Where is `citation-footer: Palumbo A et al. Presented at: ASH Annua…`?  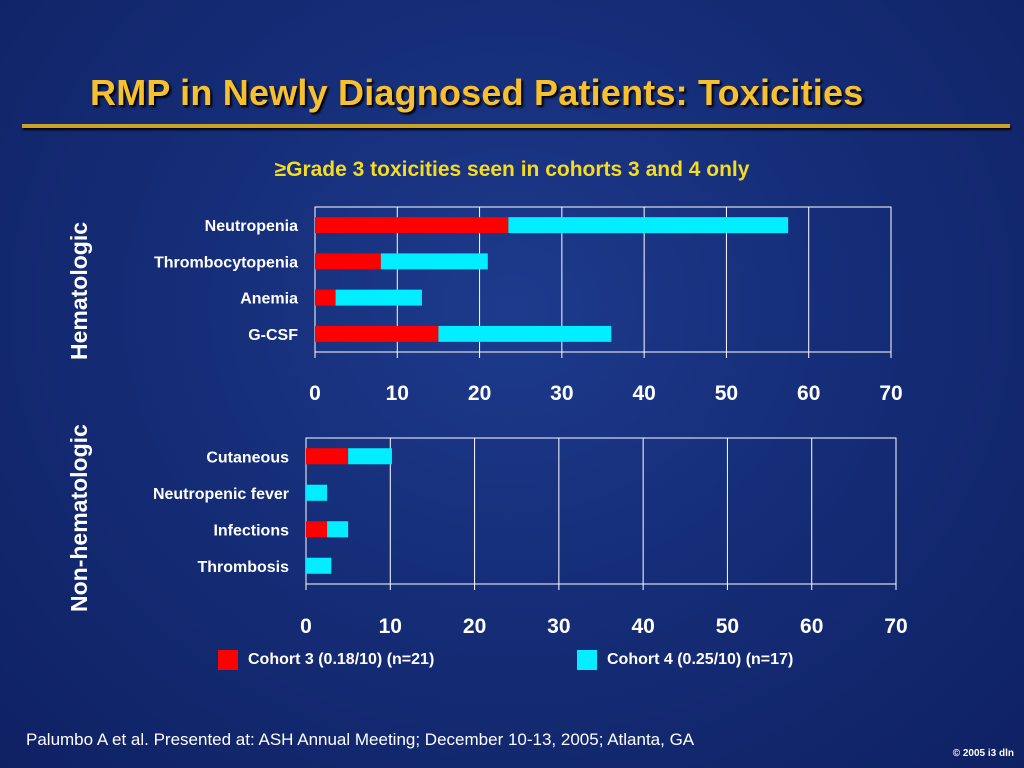
citation-footer: Palumbo A et al. Presented at: ASH Annua… is located at coordinates (360, 739).